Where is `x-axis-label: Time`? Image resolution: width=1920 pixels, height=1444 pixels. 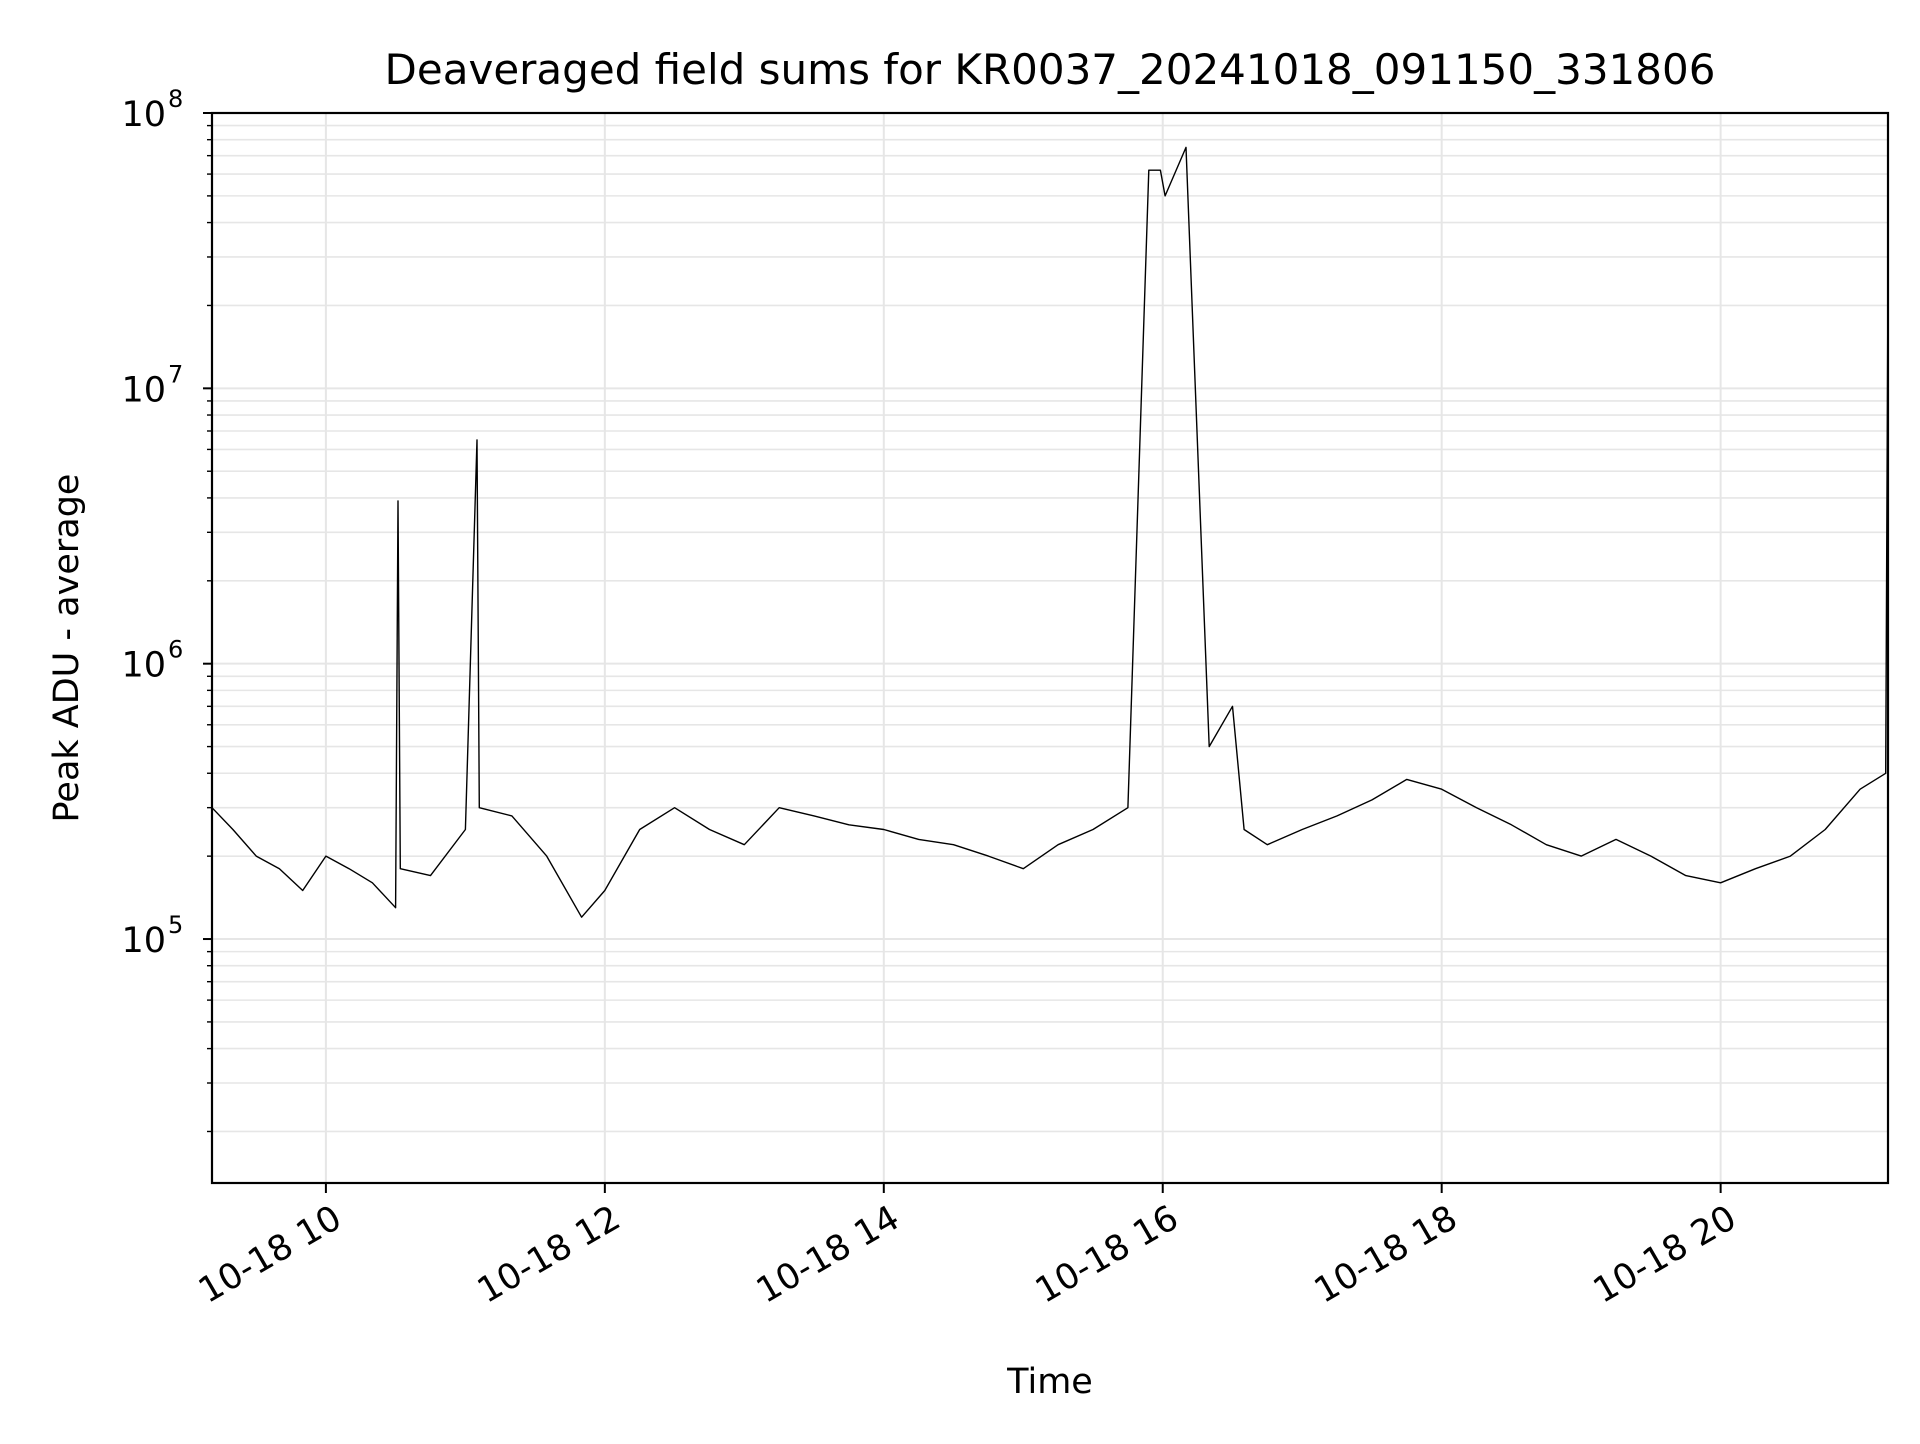 x-axis-label: Time is located at coordinates (1049, 1382).